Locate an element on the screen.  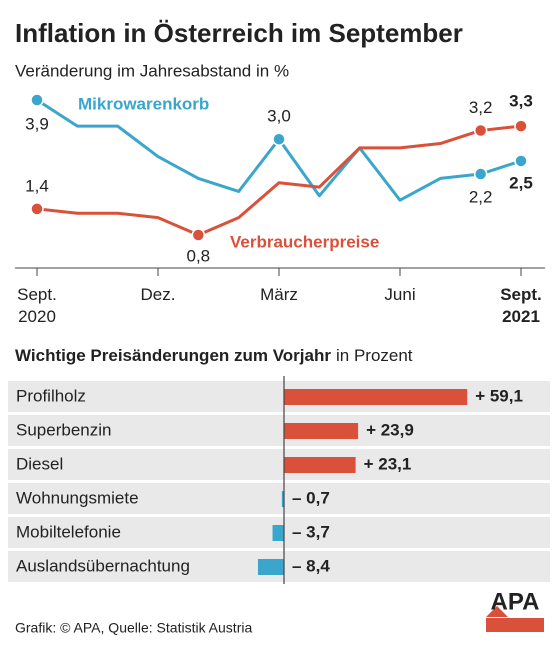
logo-mark is located at coordinates (497, 611).